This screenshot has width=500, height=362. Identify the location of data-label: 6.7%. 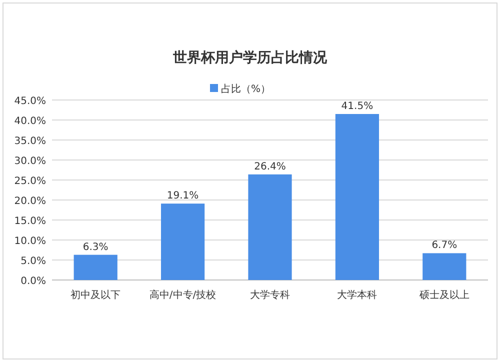
(445, 246).